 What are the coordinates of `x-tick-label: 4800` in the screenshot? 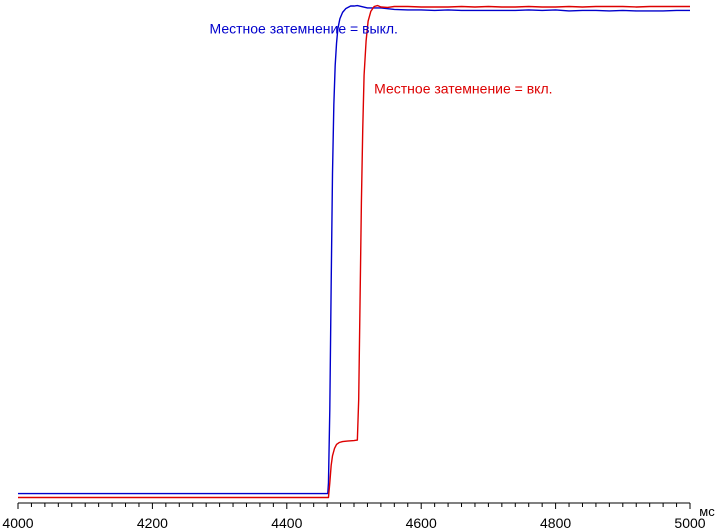 It's located at (555, 522).